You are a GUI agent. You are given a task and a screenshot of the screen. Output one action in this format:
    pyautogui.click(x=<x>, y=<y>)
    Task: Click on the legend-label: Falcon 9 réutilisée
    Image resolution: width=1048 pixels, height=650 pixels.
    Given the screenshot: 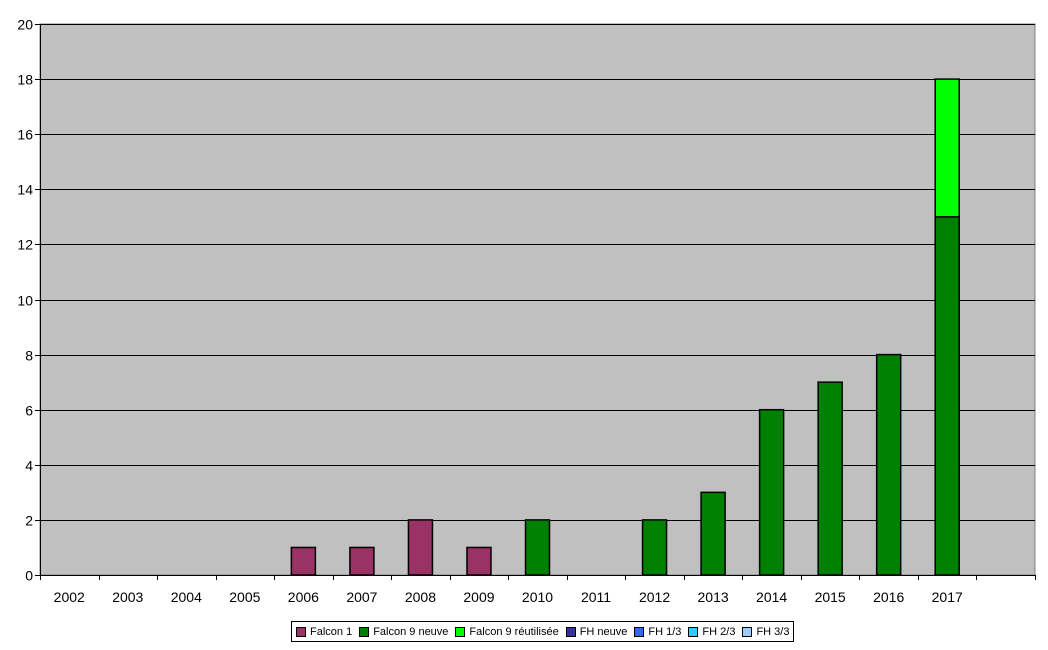 What is the action you would take?
    pyautogui.click(x=514, y=631)
    